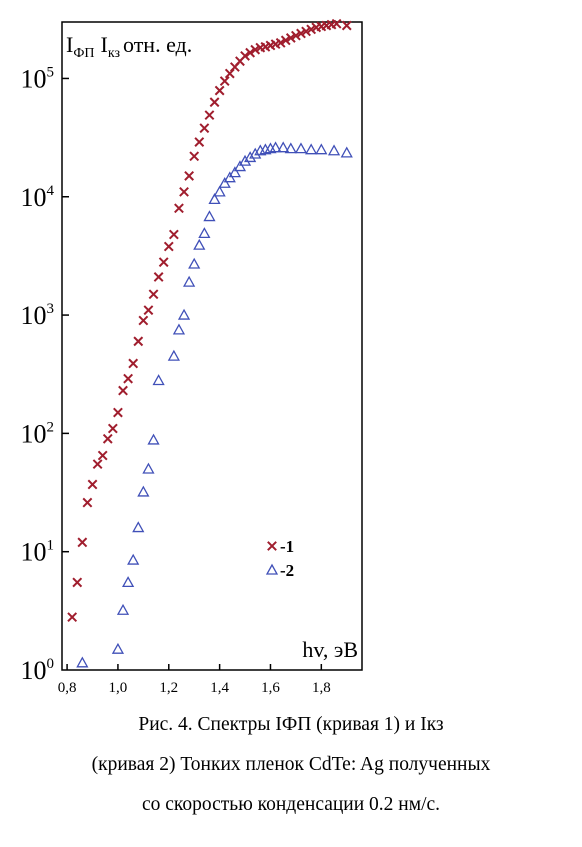 This screenshot has width=582, height=847. I want to click on x-ticks: 0,8 1,0 1,2 1,4 1,6 1,8, so click(194, 680).